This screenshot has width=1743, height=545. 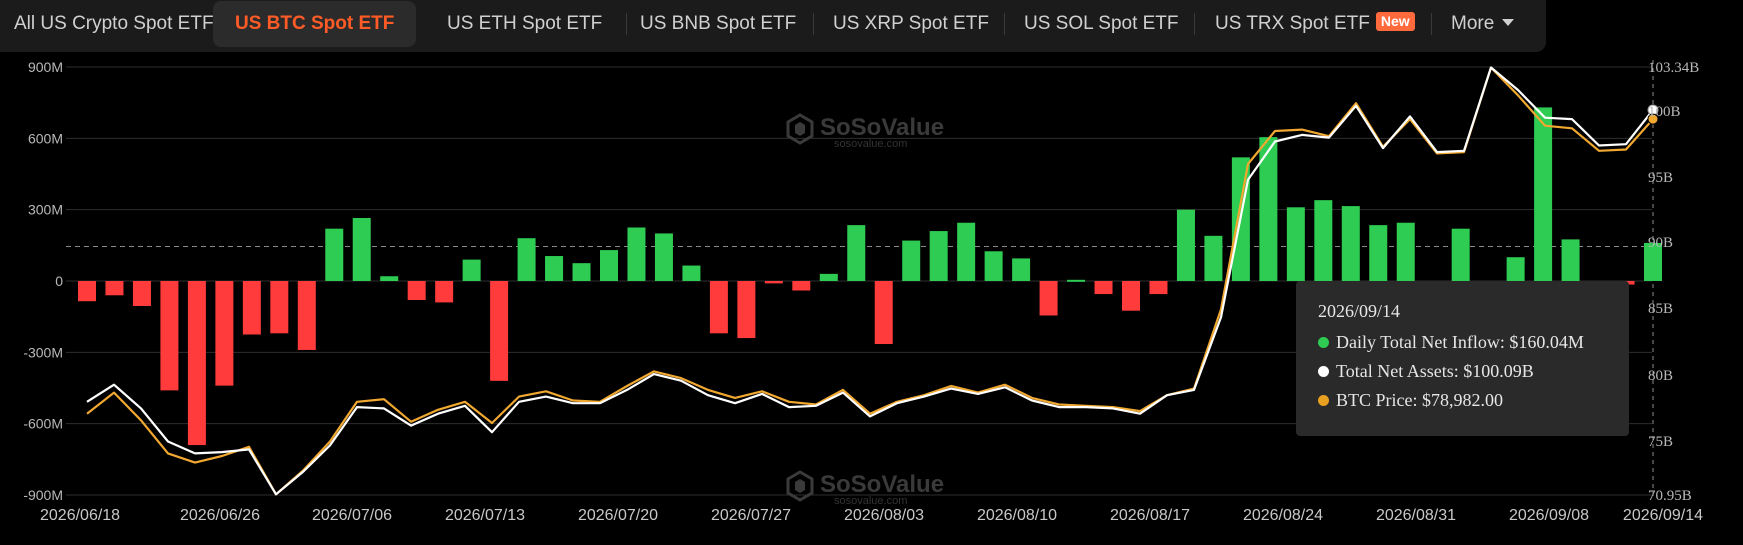 I want to click on tab-us-btc-spot-etf: US BTC Spot ETF, so click(x=315, y=24).